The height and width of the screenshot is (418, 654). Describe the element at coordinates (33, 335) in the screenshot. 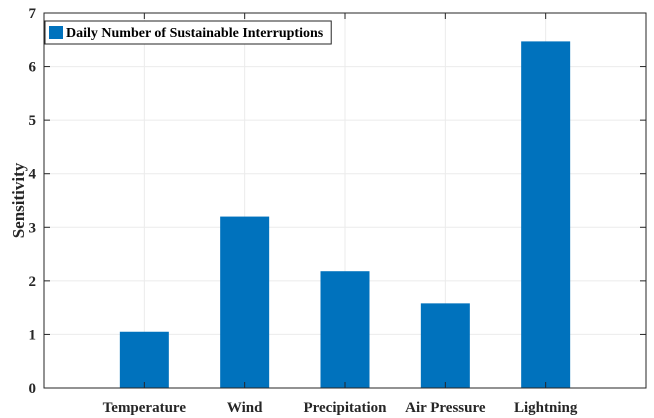

I see `y-tick-label: 1` at that location.